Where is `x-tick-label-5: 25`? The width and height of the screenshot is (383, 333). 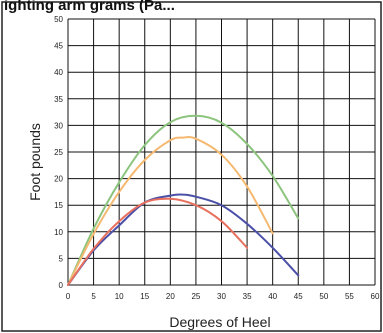 x-tick-label-5: 25 is located at coordinates (195, 296).